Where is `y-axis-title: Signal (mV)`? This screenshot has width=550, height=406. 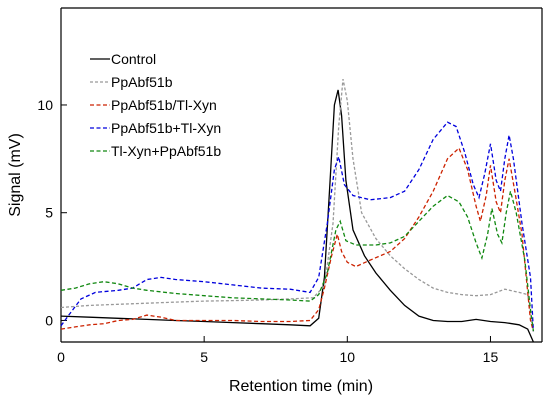
y-axis-title: Signal (mV) is located at coordinates (15, 175).